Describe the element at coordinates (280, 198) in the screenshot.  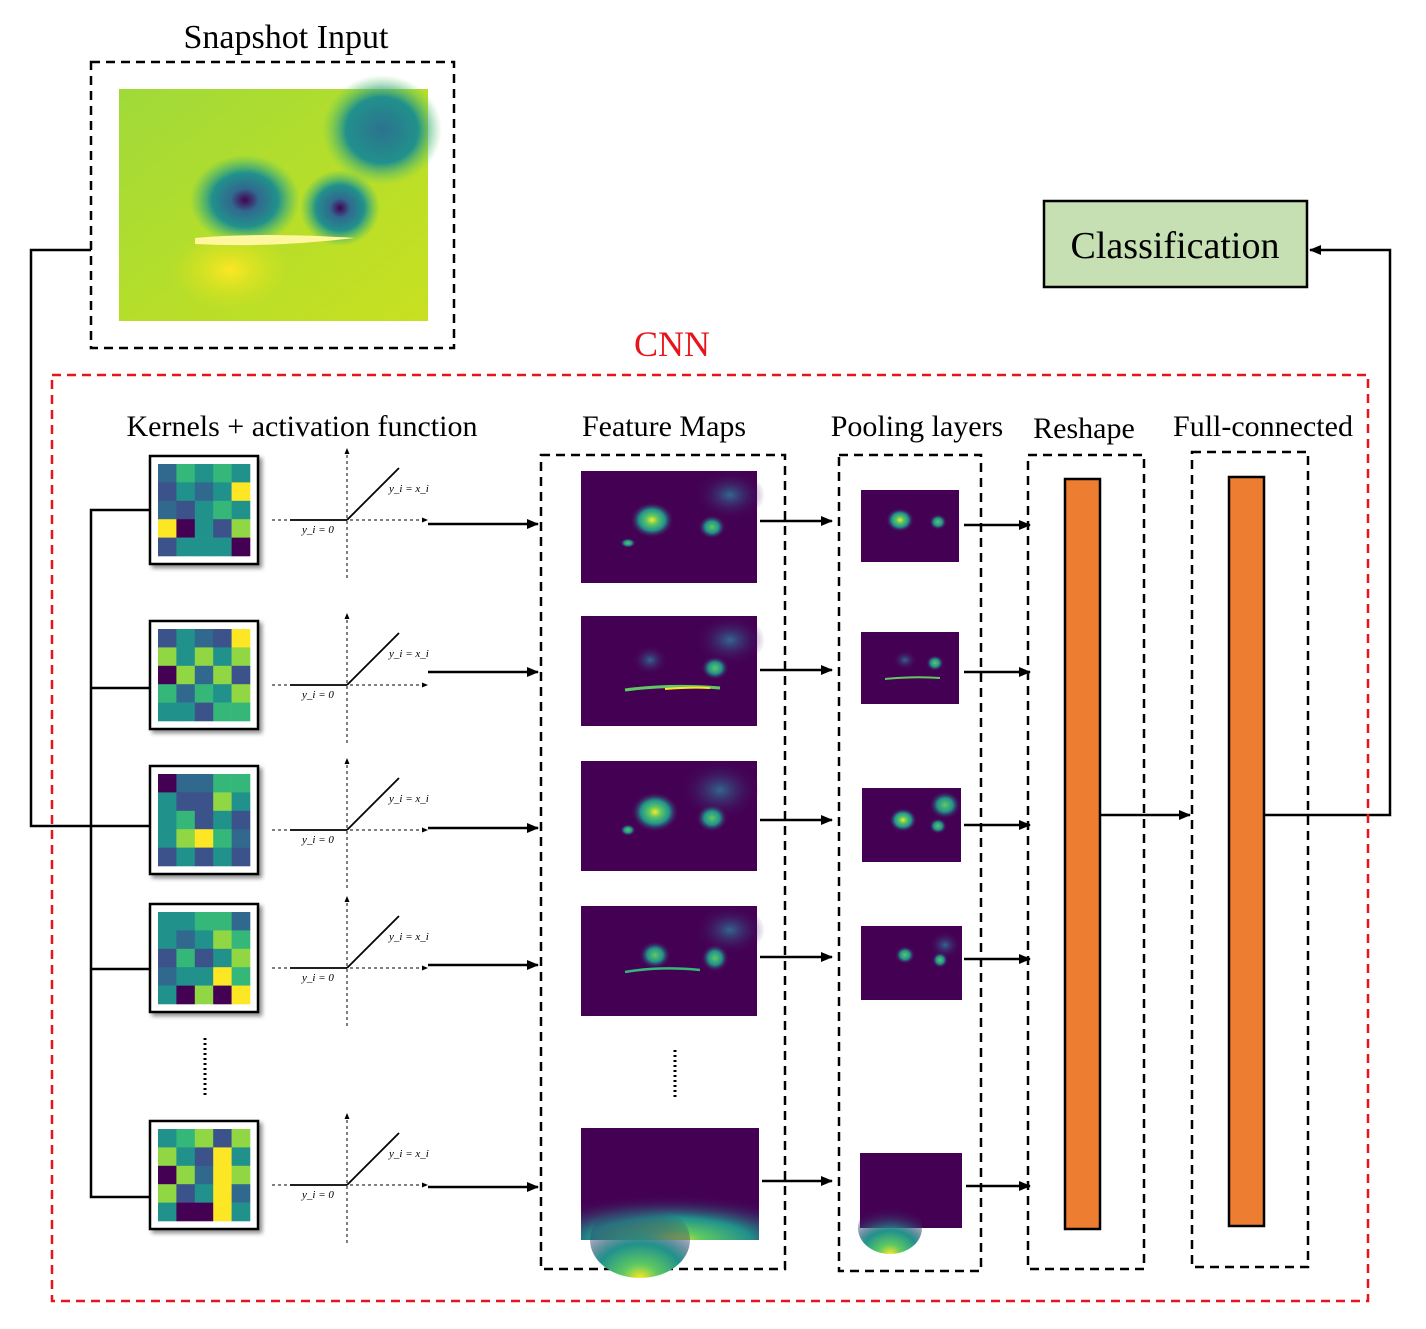
I see `snapshot-image` at that location.